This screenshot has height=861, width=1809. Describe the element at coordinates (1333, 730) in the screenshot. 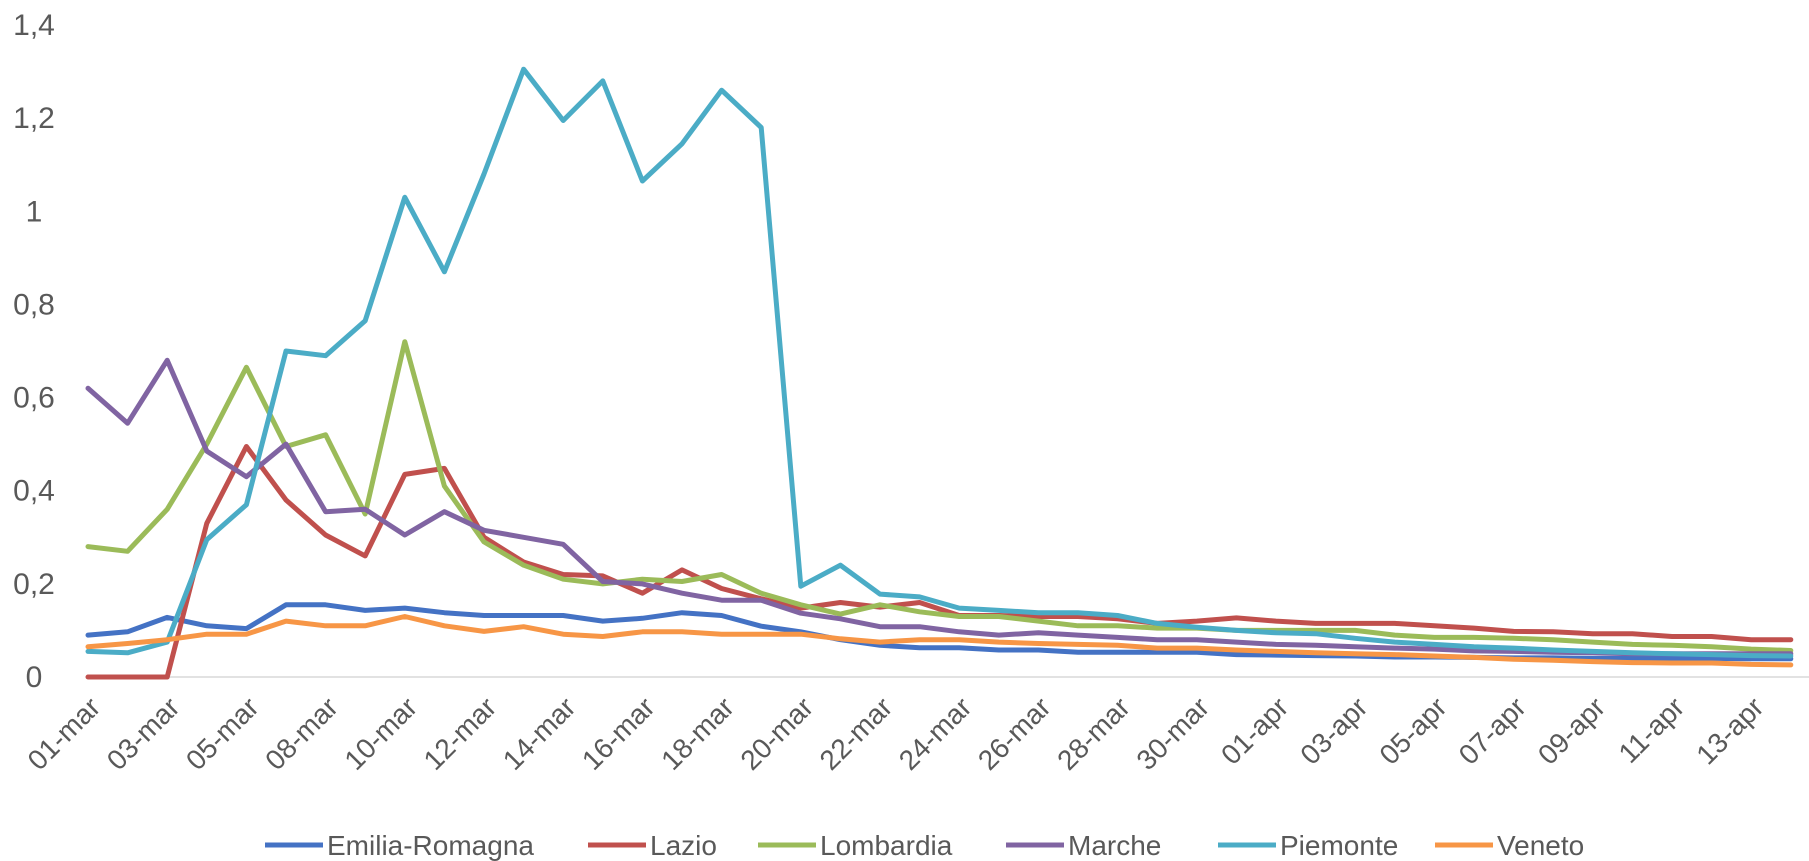

I see `x-tick-label: 03-apr` at that location.